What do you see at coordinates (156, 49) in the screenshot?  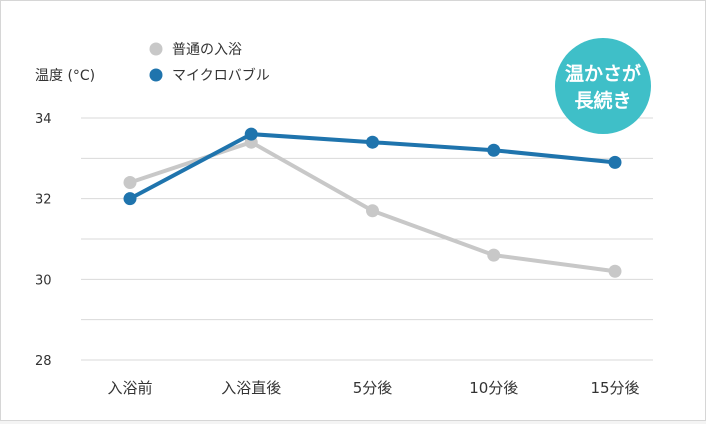 I see `legend-marker-normal-bath` at bounding box center [156, 49].